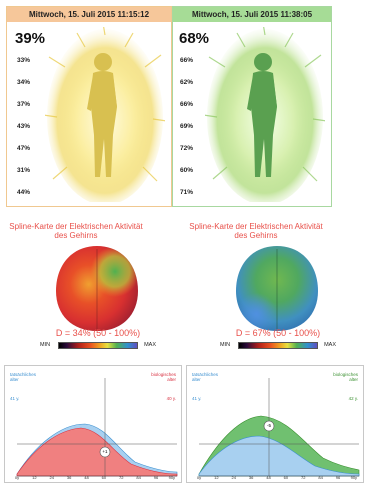  I want to click on age-difference-marker: +1, so click(105, 451).